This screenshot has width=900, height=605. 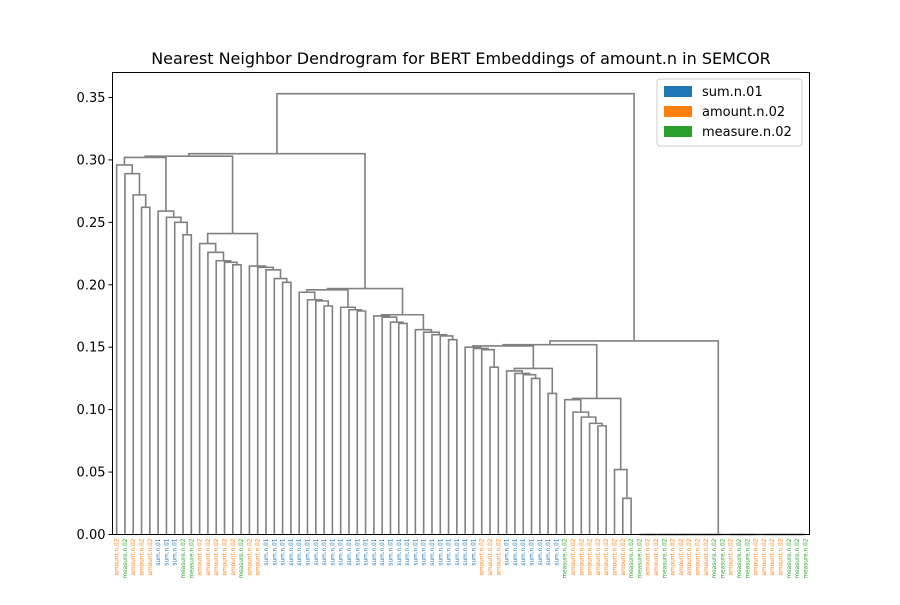 What do you see at coordinates (678, 131) in the screenshot?
I see `legend-swatch-measure` at bounding box center [678, 131].